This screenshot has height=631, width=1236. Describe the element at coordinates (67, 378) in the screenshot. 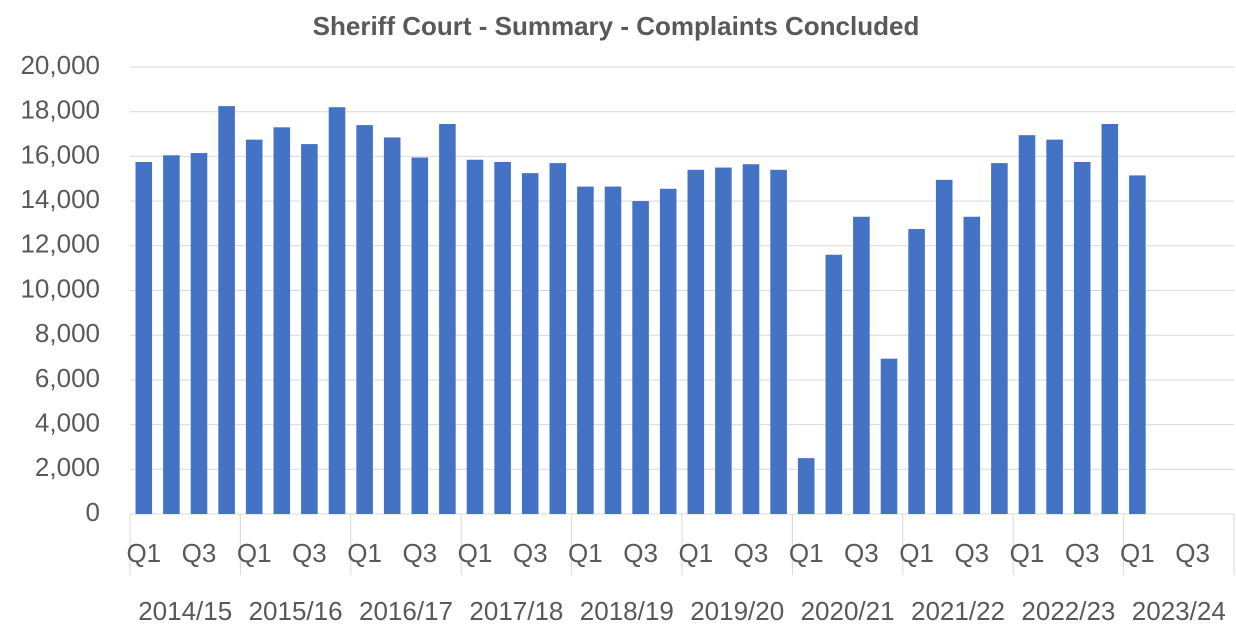

I see `y-tick-label: 6,000` at that location.